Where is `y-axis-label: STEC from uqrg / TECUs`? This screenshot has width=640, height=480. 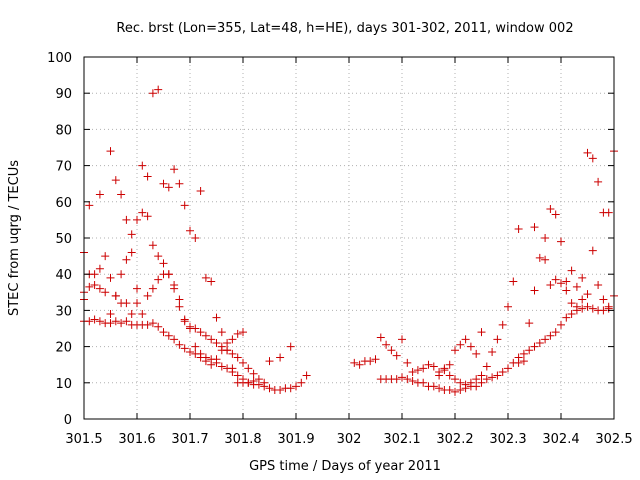
y-axis-label: STEC from uqrg / TECUs is located at coordinates (14, 238).